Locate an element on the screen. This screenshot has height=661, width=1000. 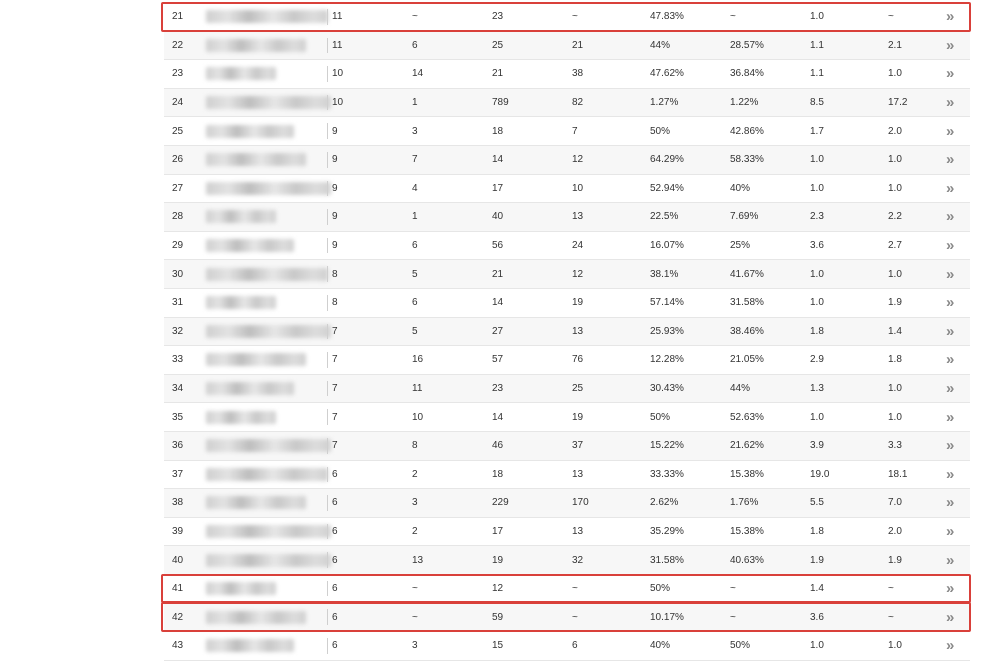
table-row: 26 9 7 14 12 64.29% 58.33% 1.0 1.0 » is located at coordinates (567, 160).